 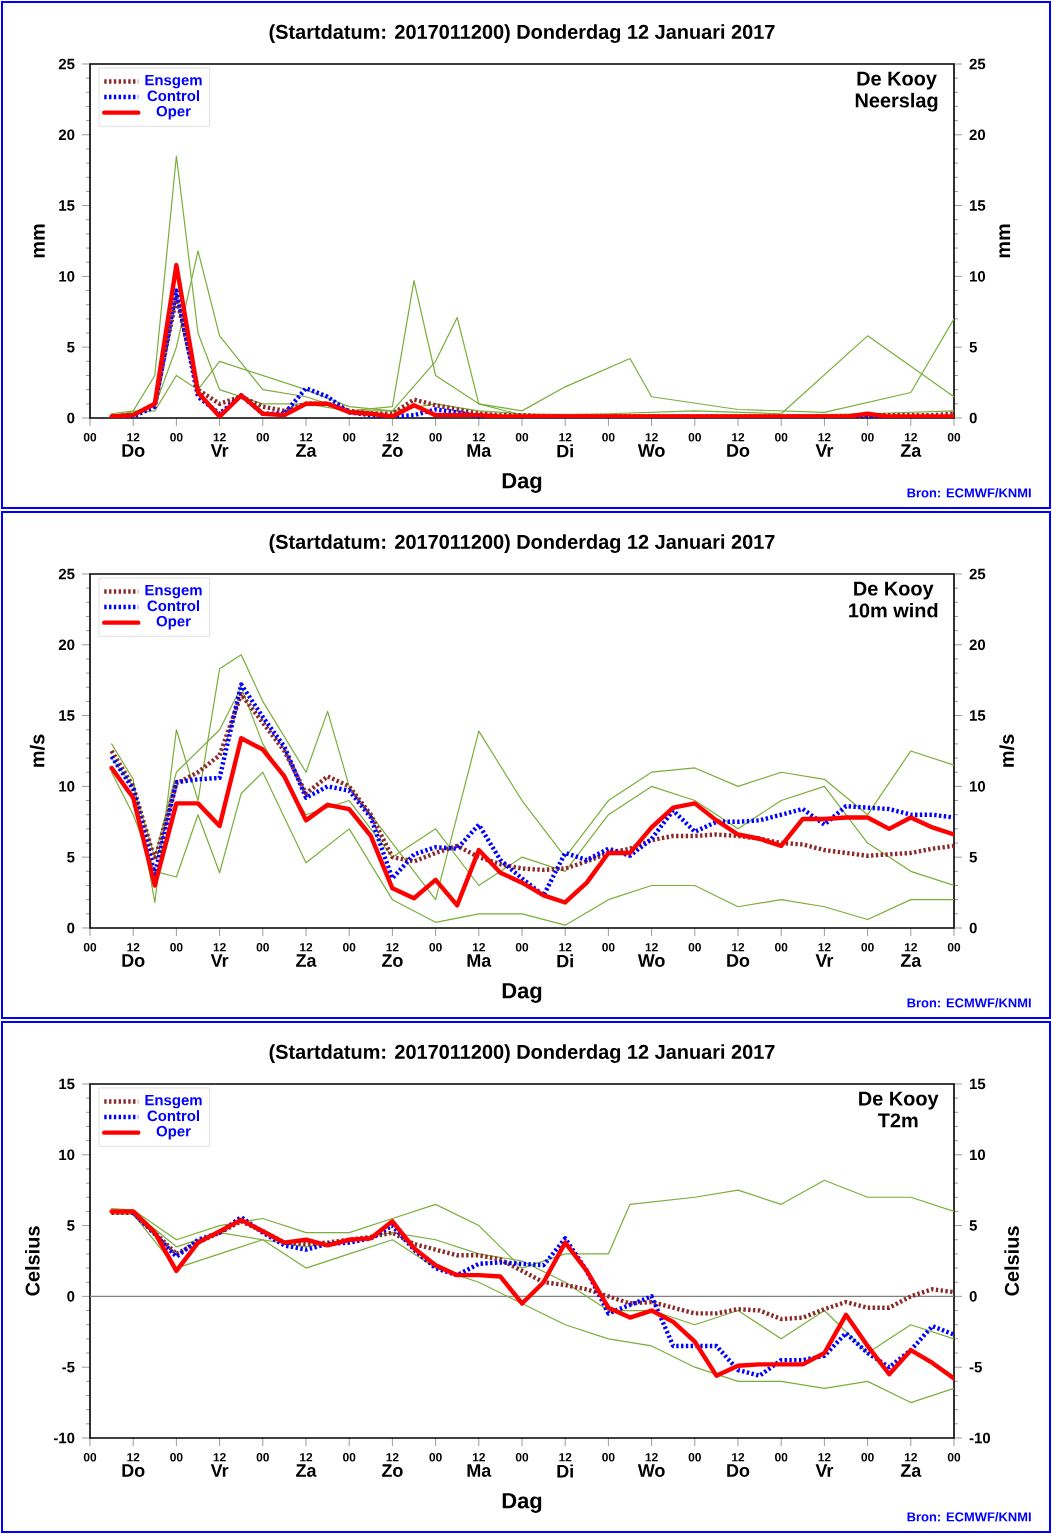 What do you see at coordinates (897, 1120) in the screenshot?
I see `annotation: T2m` at bounding box center [897, 1120].